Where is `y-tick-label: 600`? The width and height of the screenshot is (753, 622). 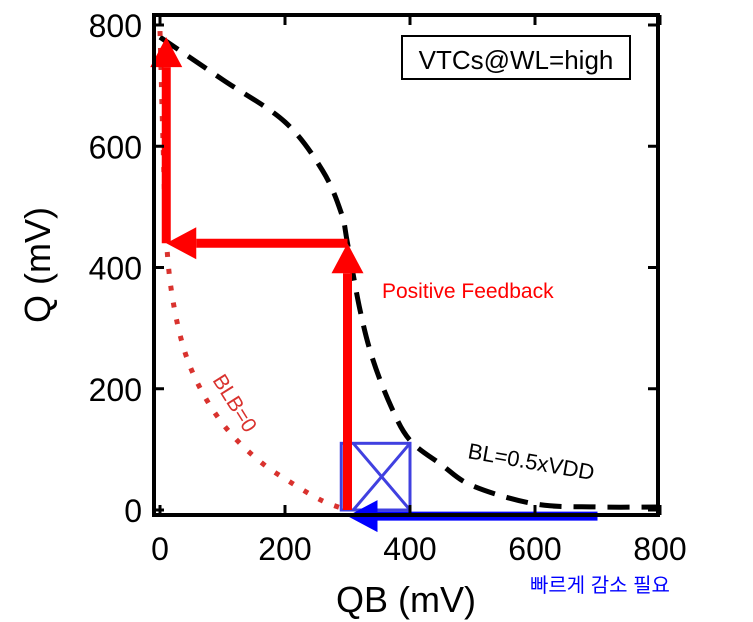 y-tick-label: 600 is located at coordinates (115, 147).